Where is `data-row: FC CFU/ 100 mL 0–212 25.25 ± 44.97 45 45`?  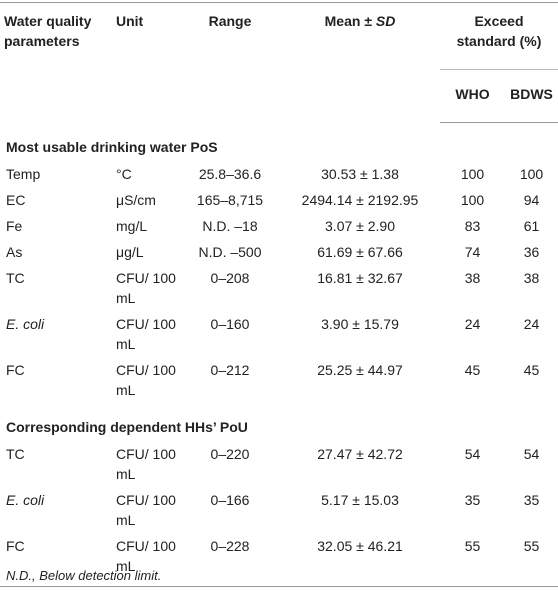 data-row: FC CFU/ 100 mL 0–212 25.25 ± 44.97 45 45 is located at coordinates (279, 380).